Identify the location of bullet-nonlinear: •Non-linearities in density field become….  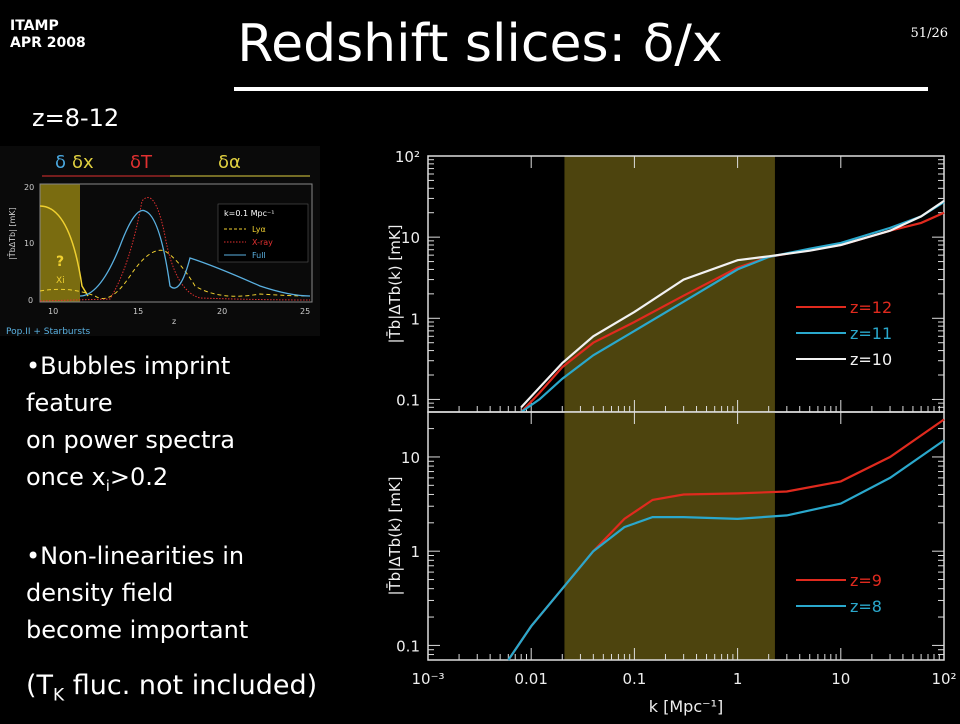
(186, 593).